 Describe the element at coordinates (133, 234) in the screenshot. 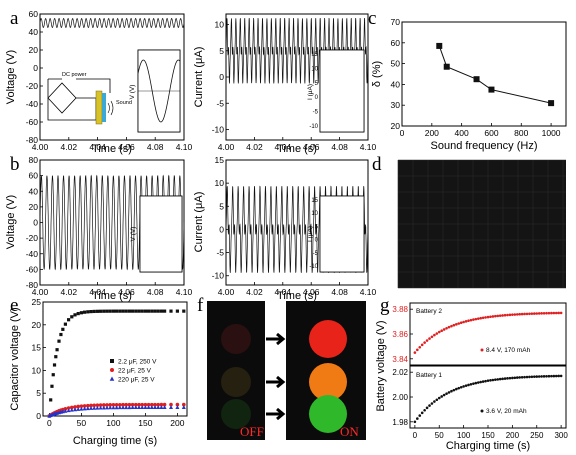

I see `b-voltage-inset-ylabel: V (V)` at that location.